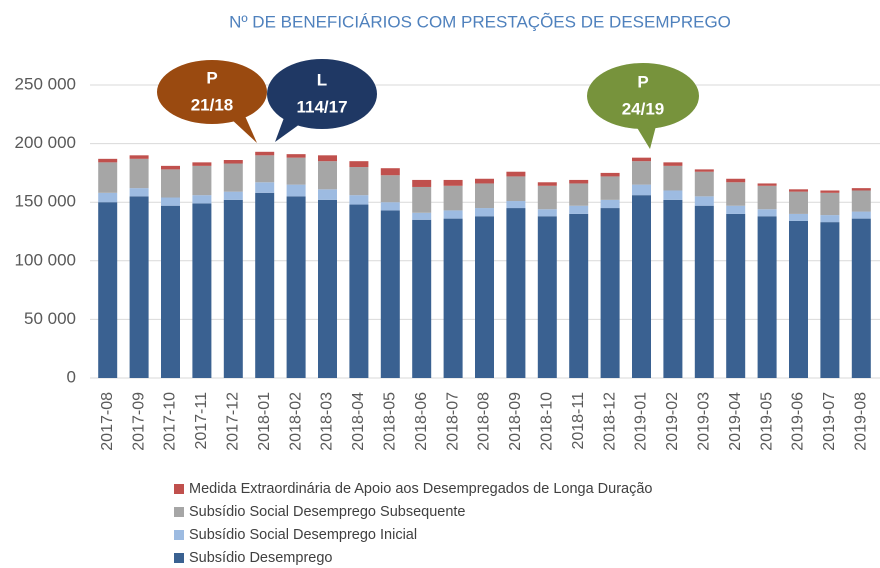  Describe the element at coordinates (327, 421) in the screenshot. I see `x-tick-label: 2018-03` at that location.